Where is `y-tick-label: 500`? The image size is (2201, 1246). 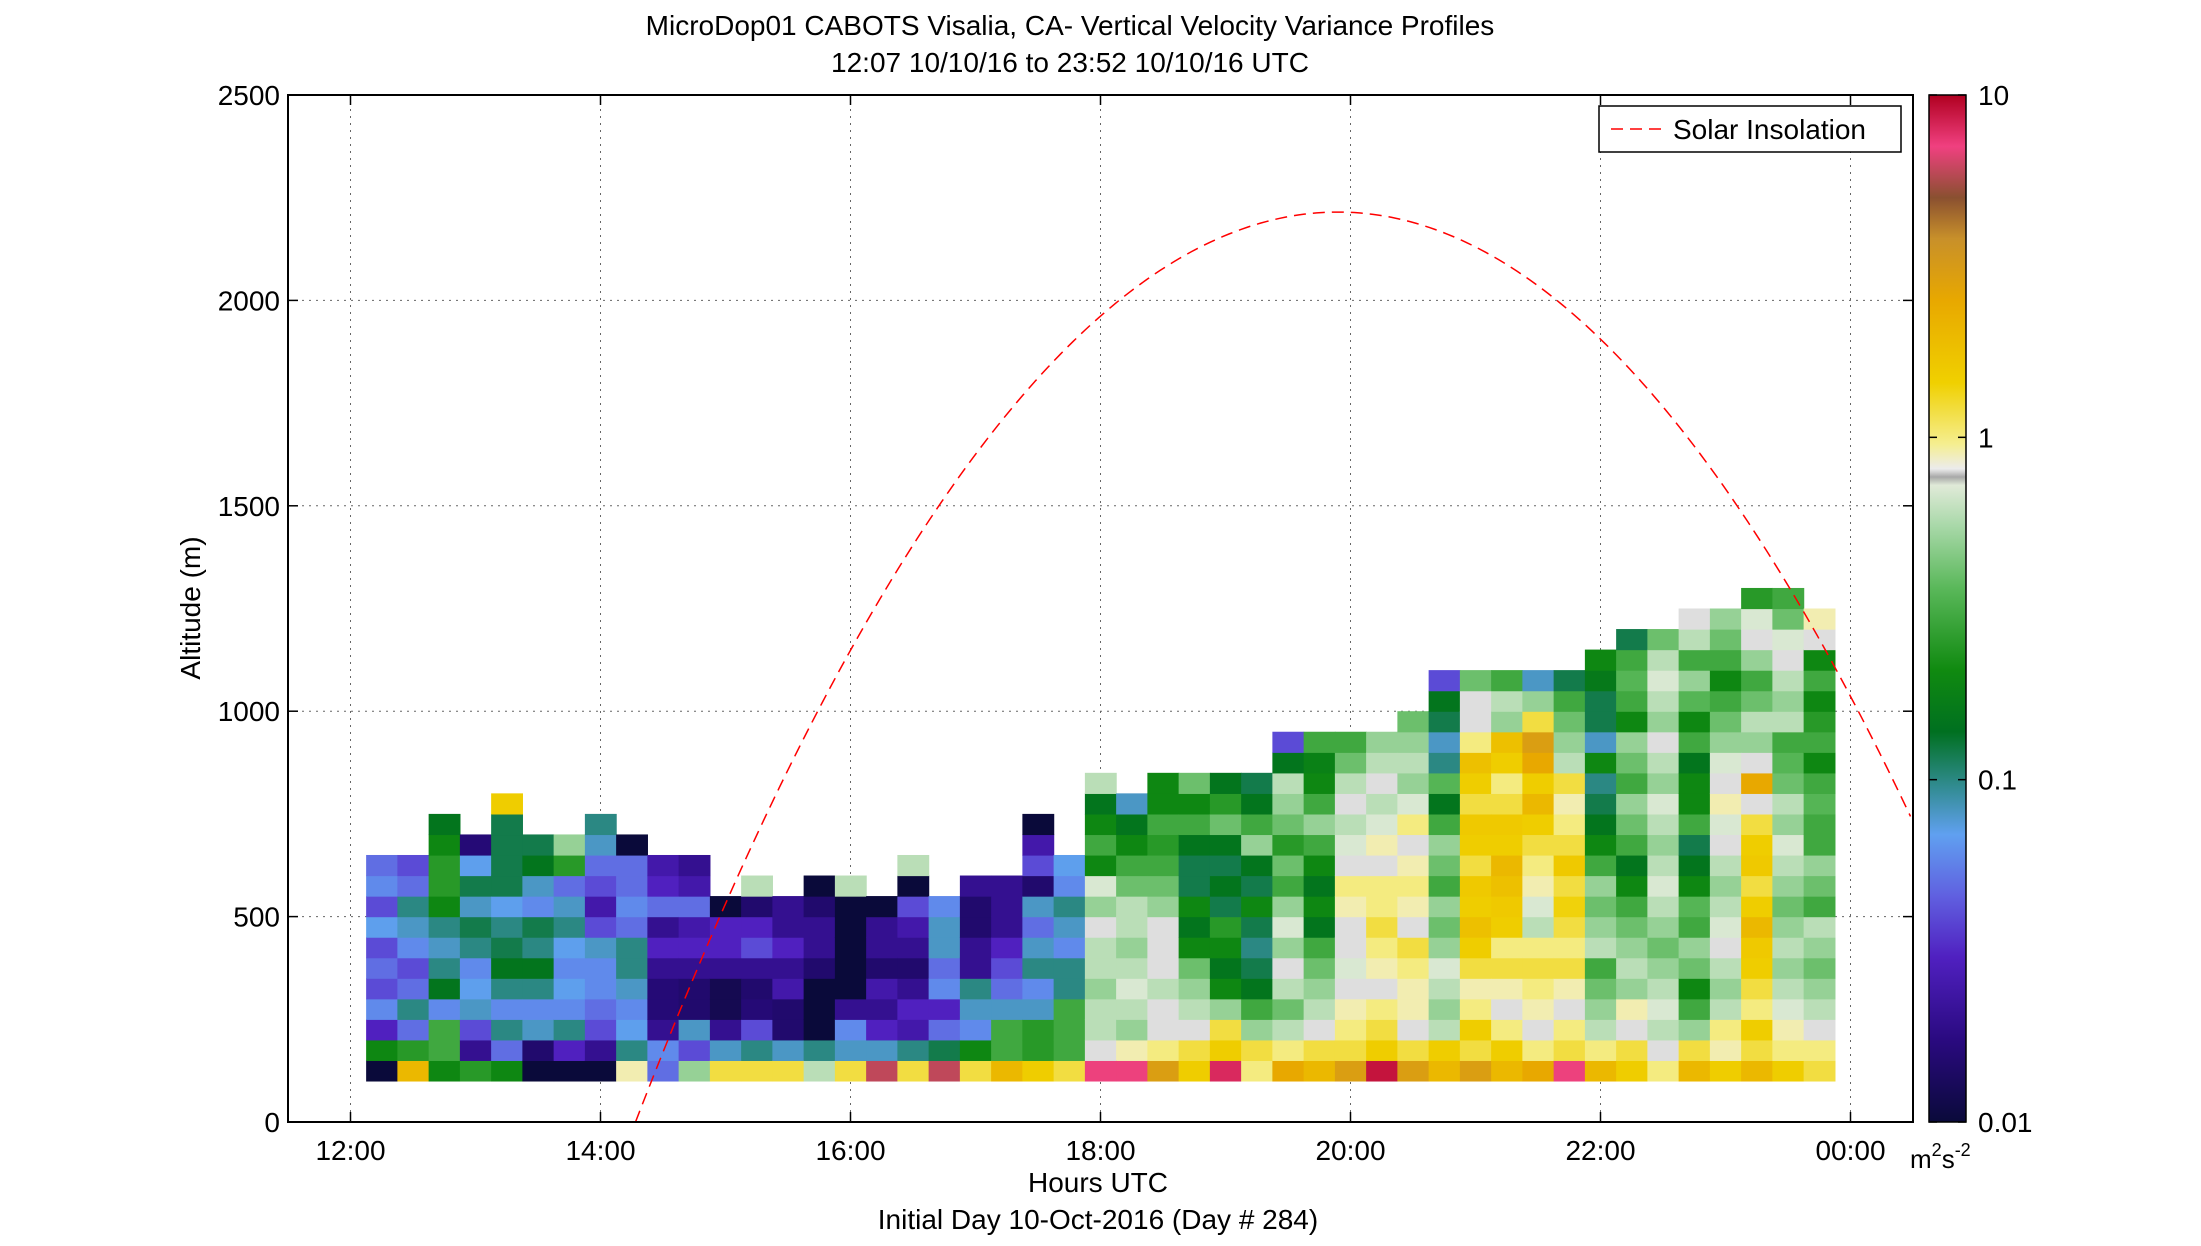
y-tick-label: 500 is located at coordinates (256, 917).